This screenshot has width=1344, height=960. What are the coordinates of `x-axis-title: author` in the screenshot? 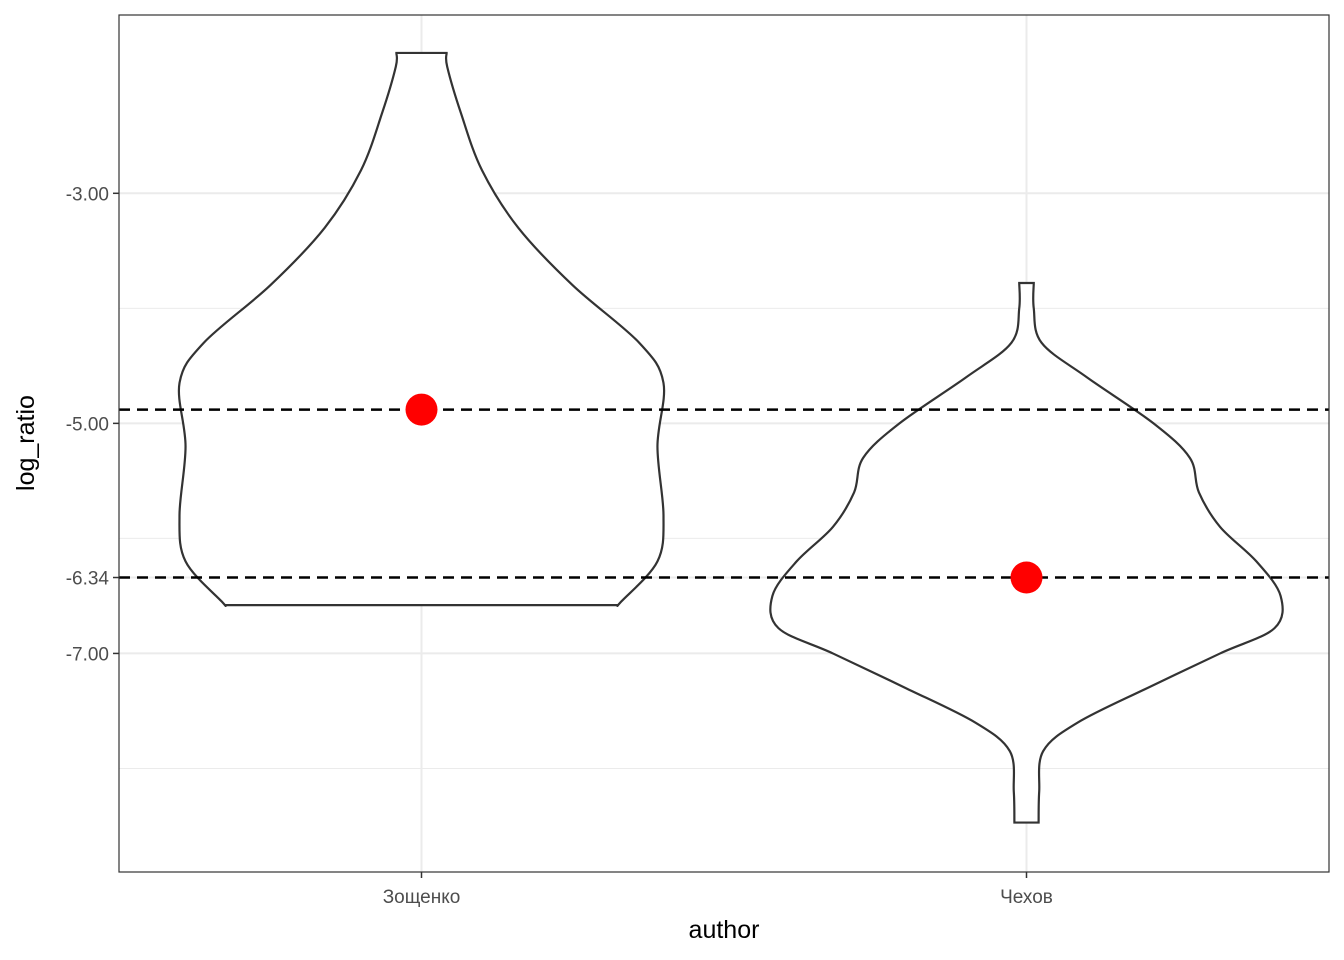 It's located at (724, 930).